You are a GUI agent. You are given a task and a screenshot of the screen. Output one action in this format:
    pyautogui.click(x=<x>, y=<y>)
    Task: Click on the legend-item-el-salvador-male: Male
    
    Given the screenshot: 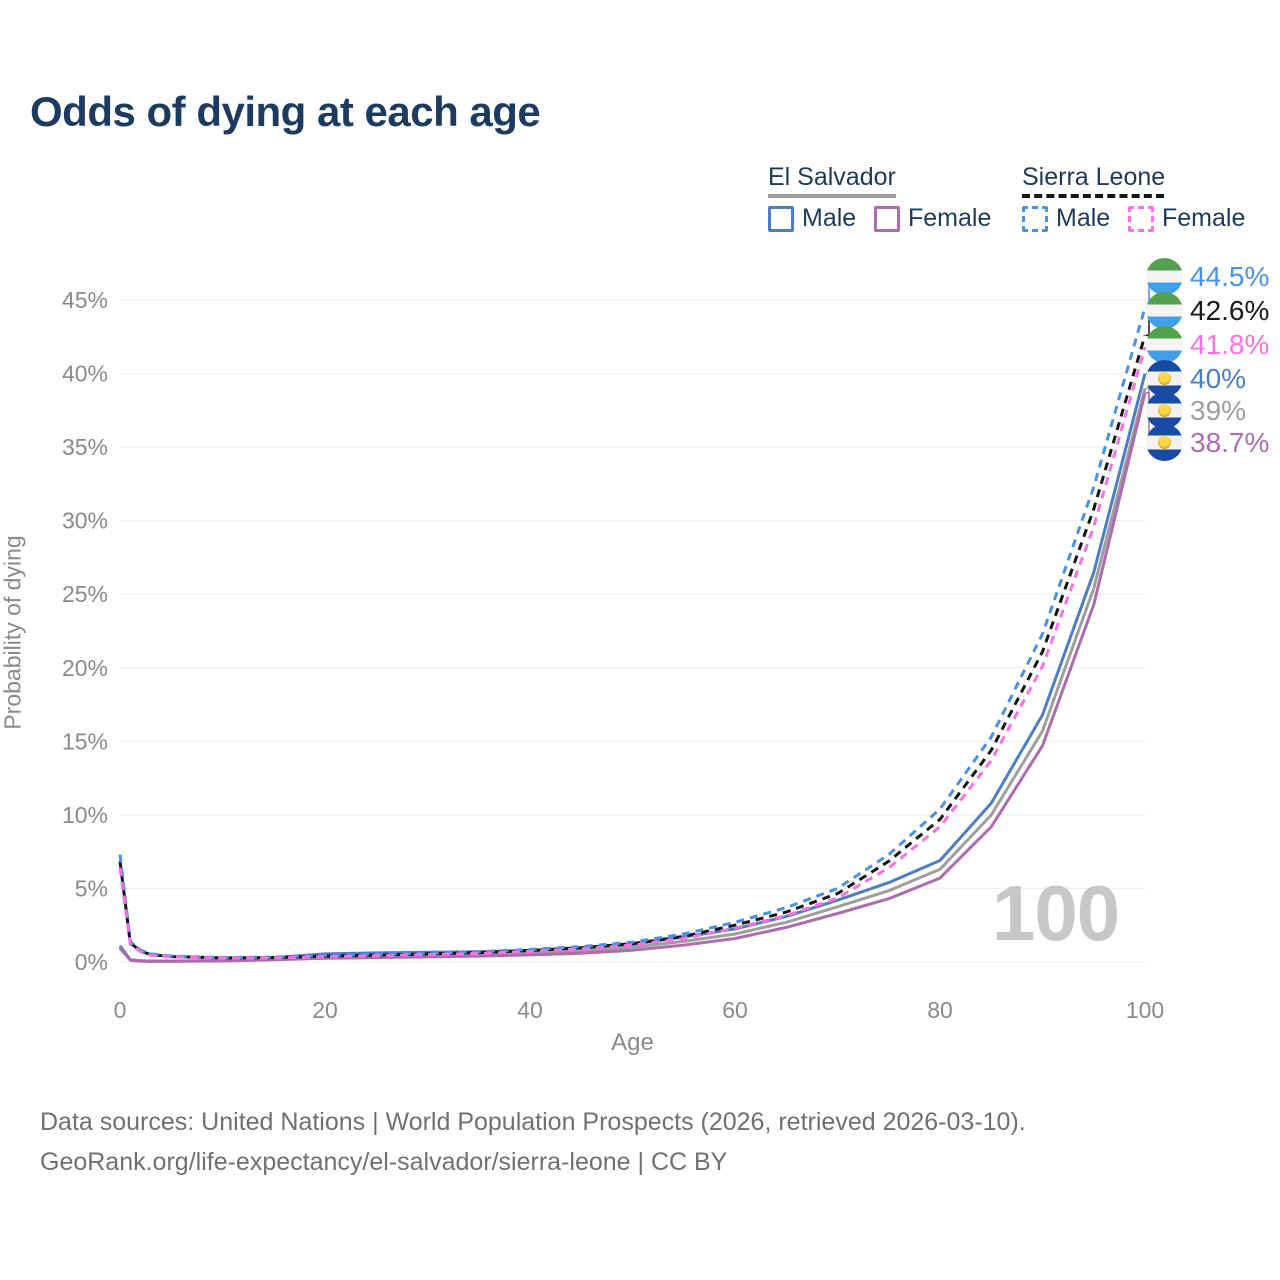 What is the action you would take?
    pyautogui.click(x=812, y=218)
    